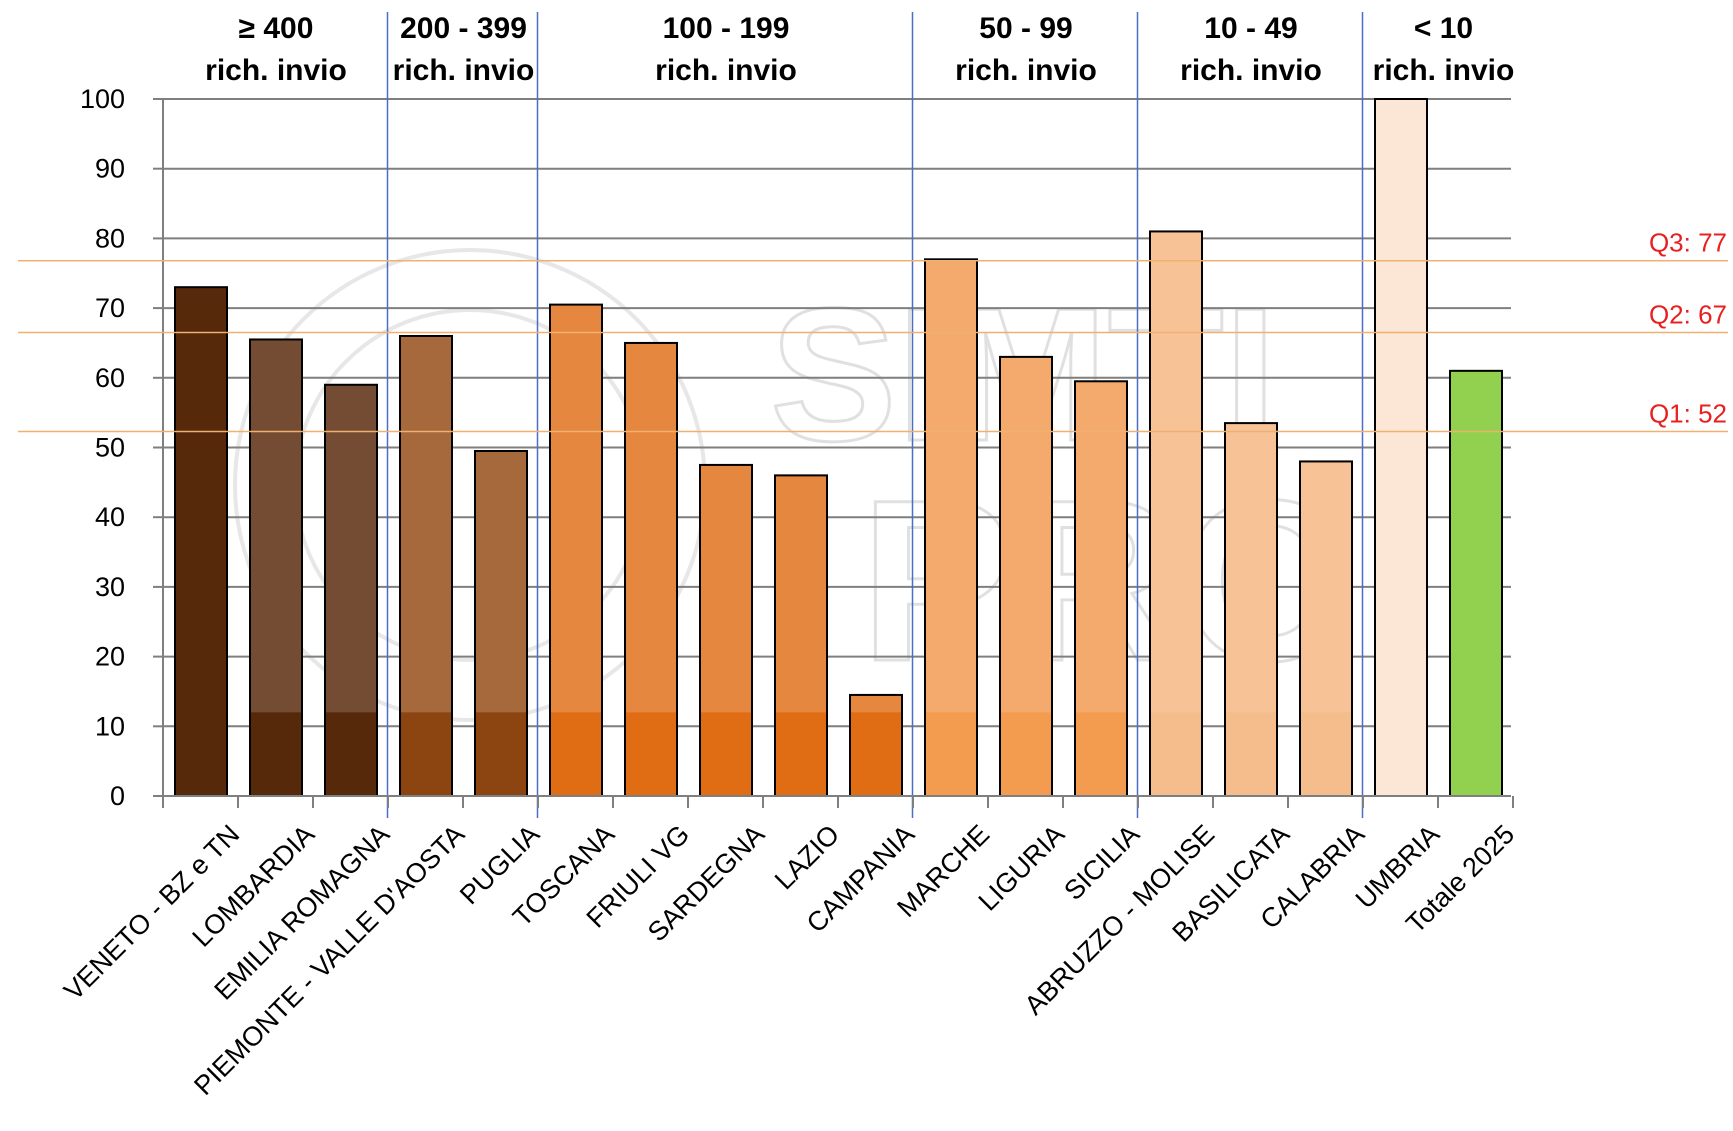  What do you see at coordinates (1443, 28) in the screenshot?
I see `group-header-range: < 10` at bounding box center [1443, 28].